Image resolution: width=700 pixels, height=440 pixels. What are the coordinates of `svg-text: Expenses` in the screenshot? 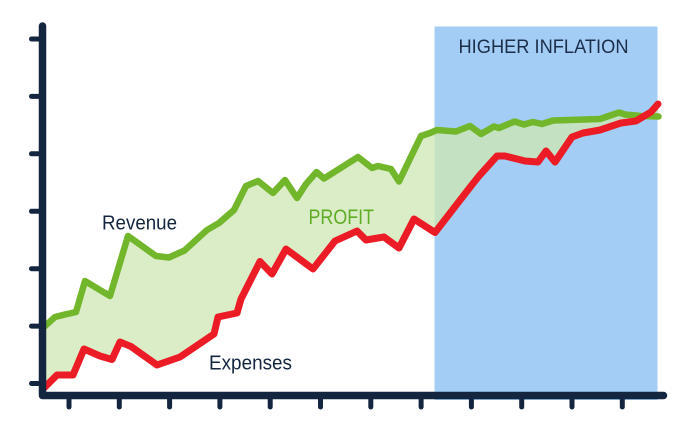 It's located at (250, 363).